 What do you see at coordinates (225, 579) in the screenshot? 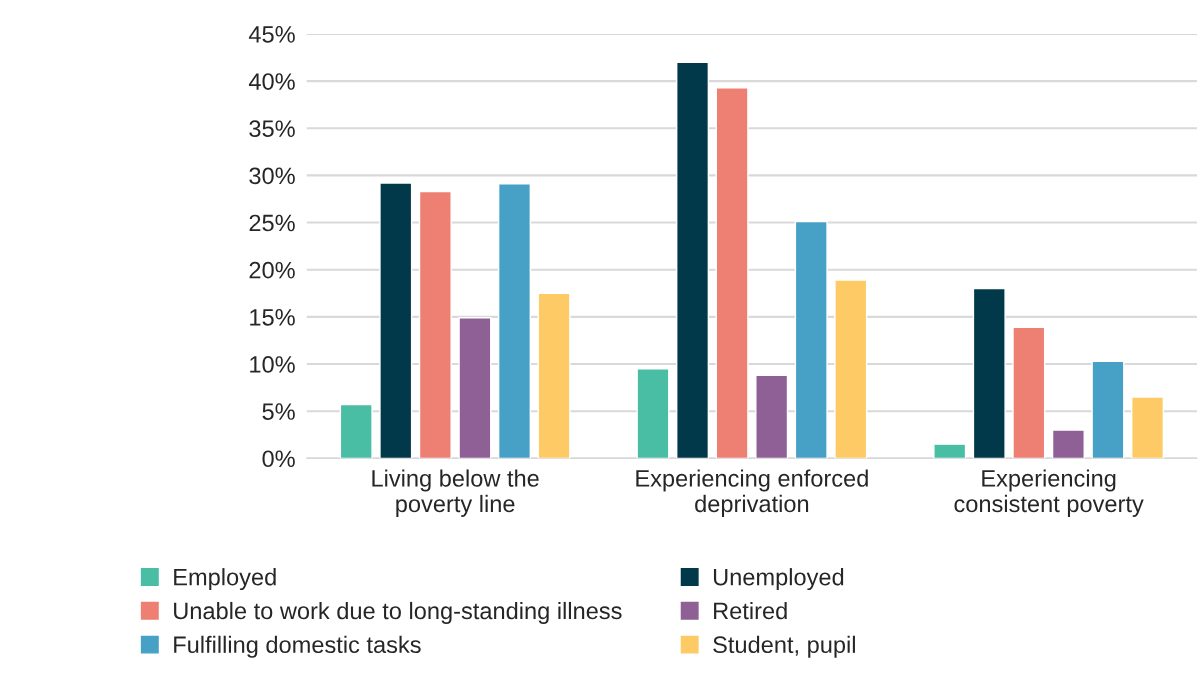
I see `legend-label: Employed` at bounding box center [225, 579].